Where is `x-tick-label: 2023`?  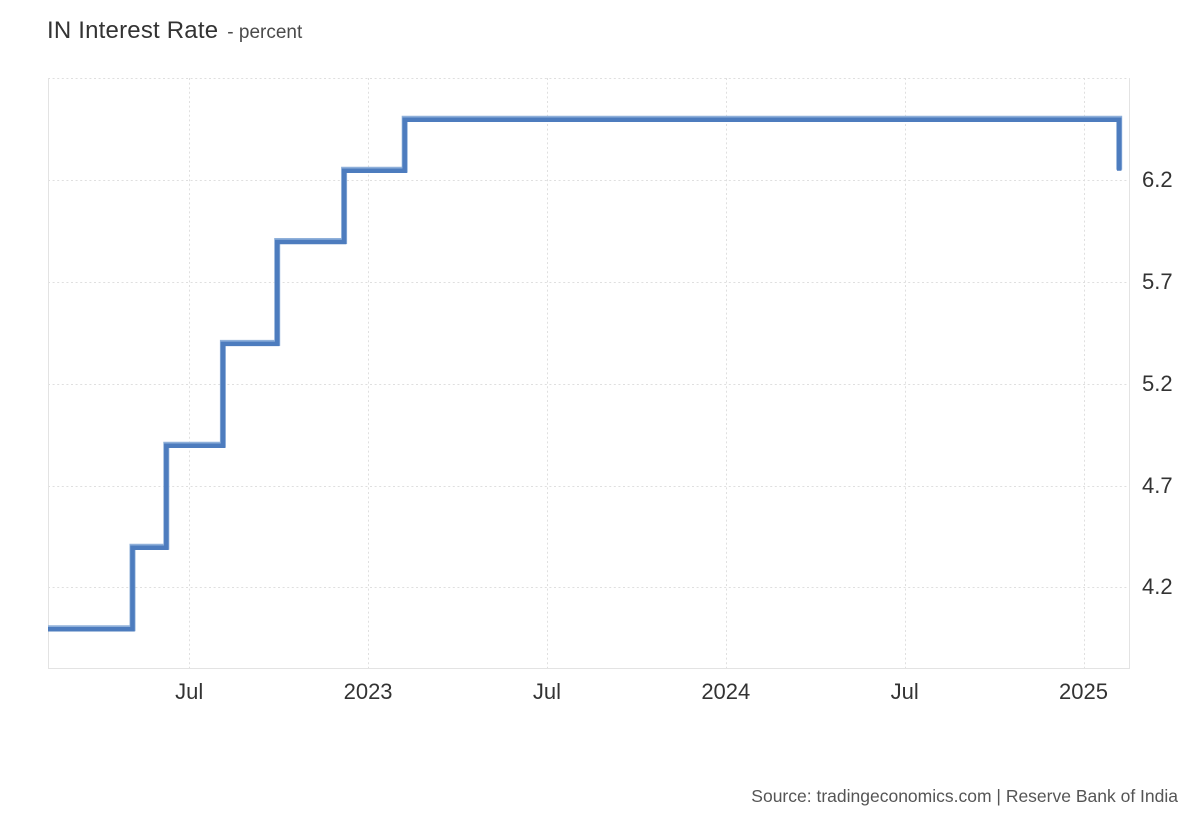
x-tick-label: 2023 is located at coordinates (368, 691).